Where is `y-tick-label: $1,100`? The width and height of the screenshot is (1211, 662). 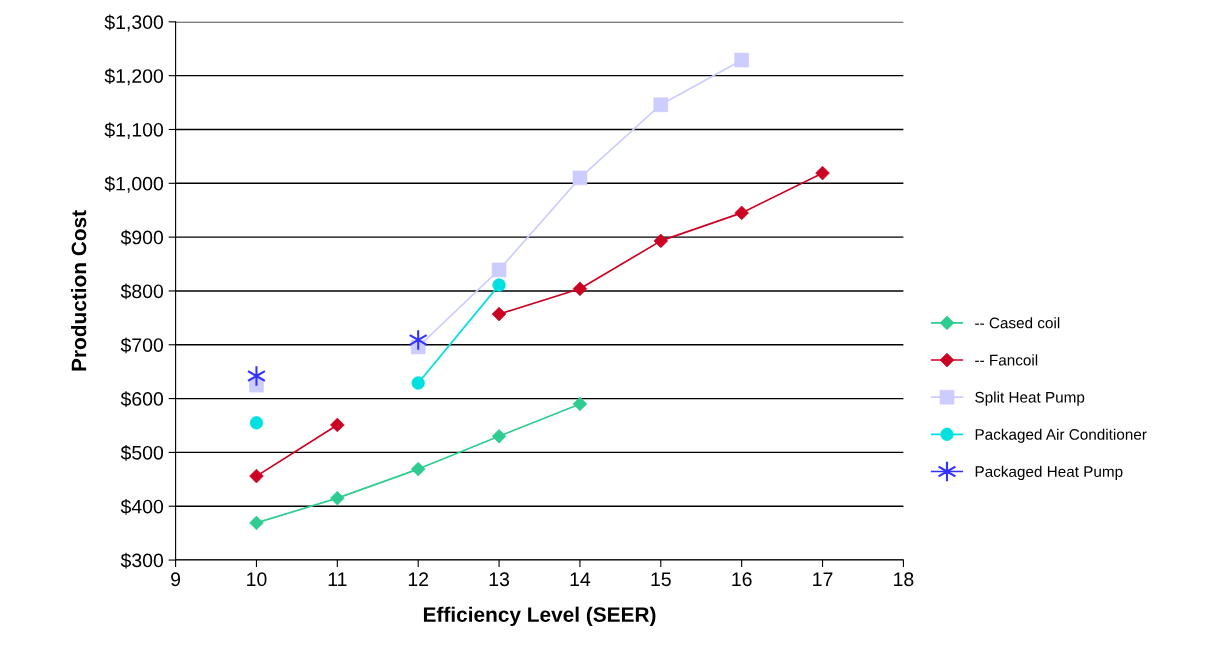
y-tick-label: $1,100 is located at coordinates (134, 131).